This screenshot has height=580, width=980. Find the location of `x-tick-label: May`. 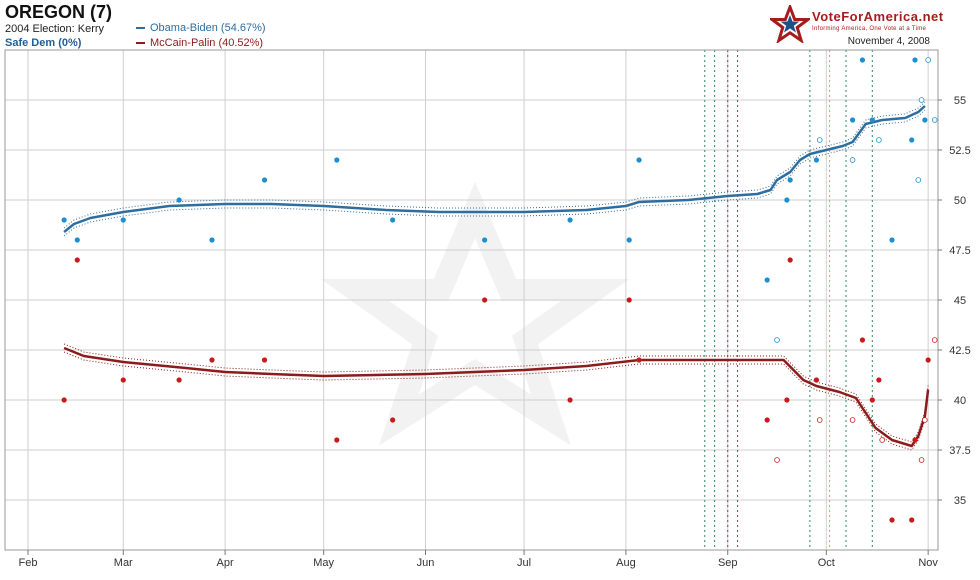

x-tick-label: May is located at coordinates (323, 563).